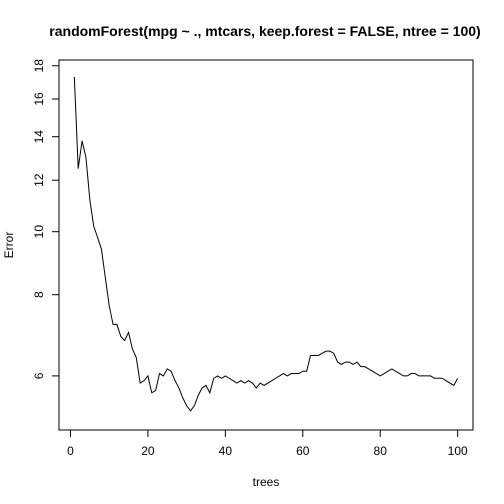 This screenshot has height=504, width=504. What do you see at coordinates (39, 294) in the screenshot?
I see `y-tick-label: 8` at bounding box center [39, 294].